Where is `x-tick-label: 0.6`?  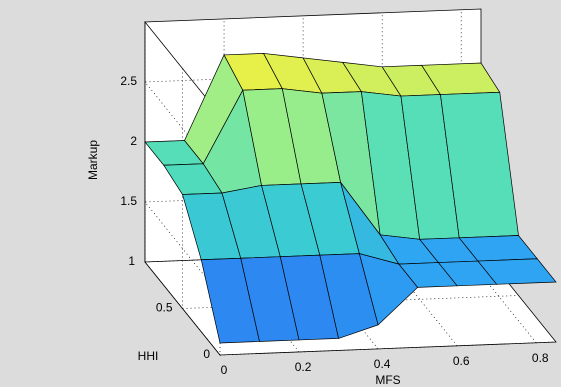
x-tick-label: 0.6 is located at coordinates (461, 361).